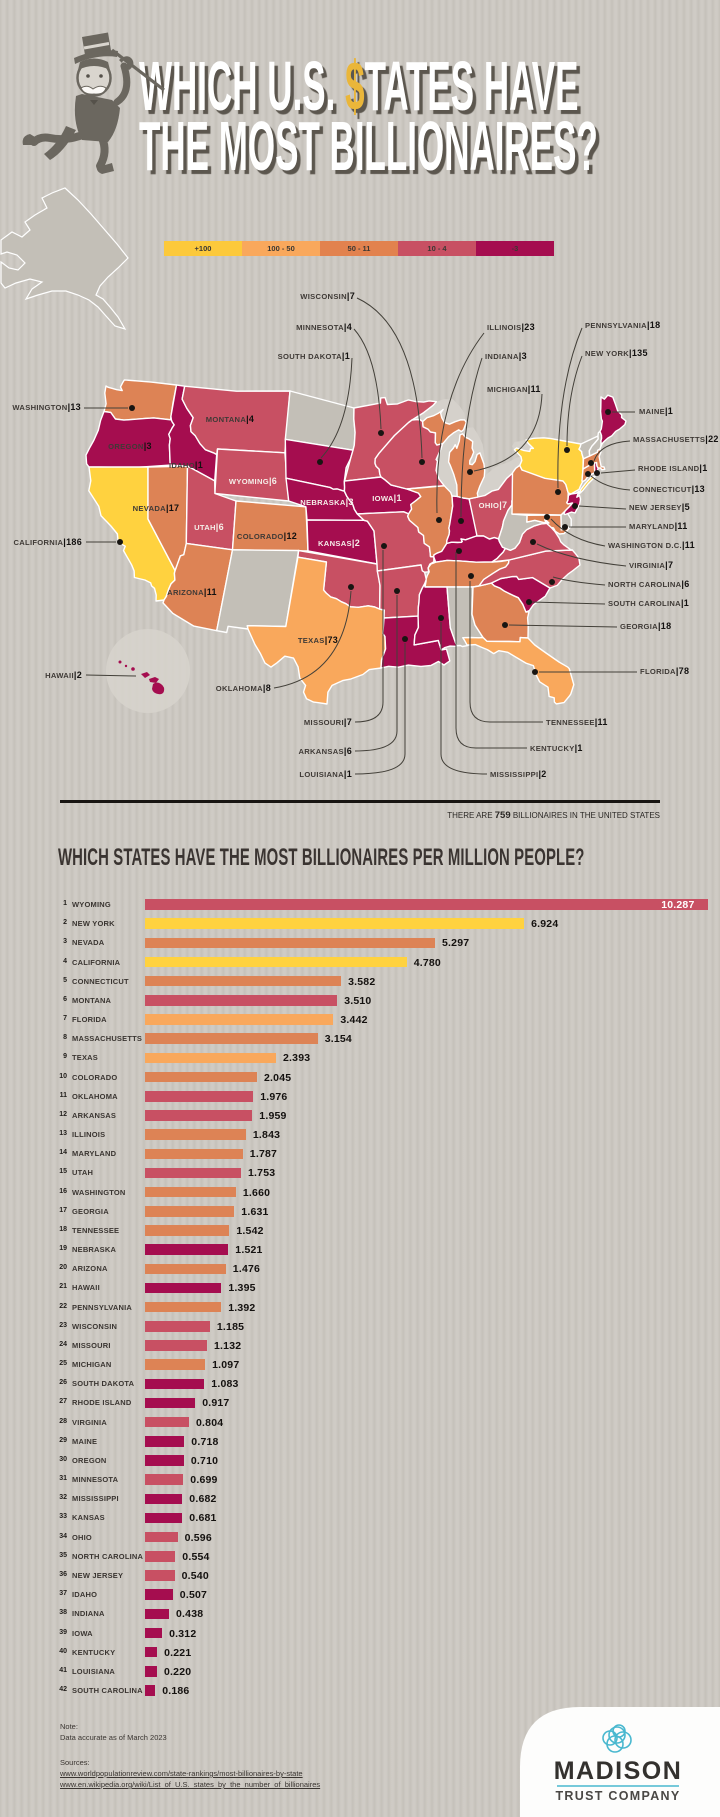 The width and height of the screenshot is (720, 1817). What do you see at coordinates (518, 774) in the screenshot?
I see `svg-text: MISSISSIPPI|2` at bounding box center [518, 774].